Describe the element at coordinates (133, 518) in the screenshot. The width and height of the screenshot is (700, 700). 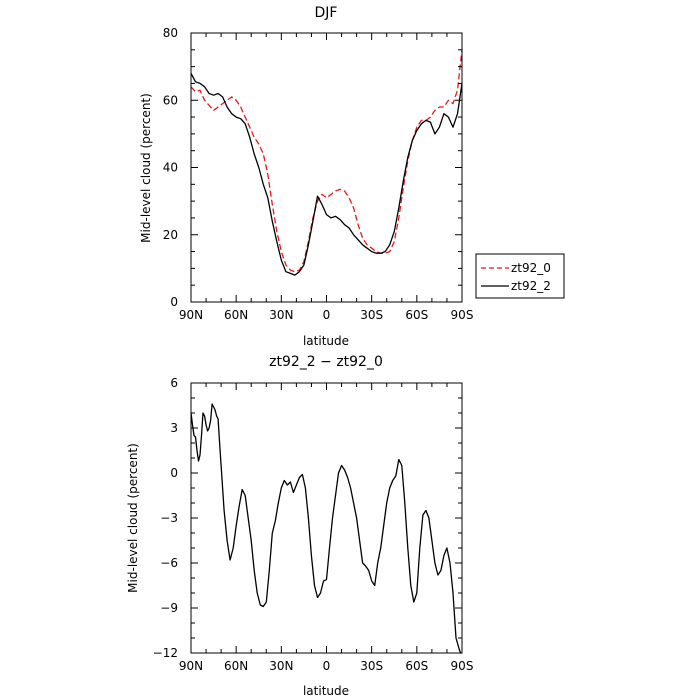
I see `bottom-y-axis-title: Mid-level cloud (percent)` at that location.